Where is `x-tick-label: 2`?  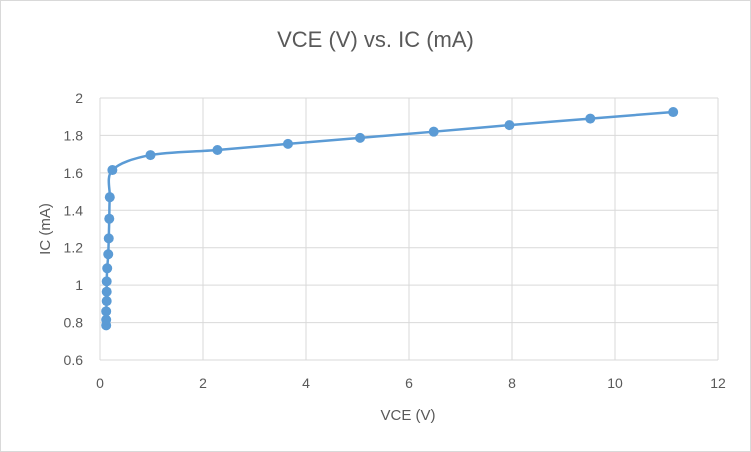 x-tick-label: 2 is located at coordinates (203, 383).